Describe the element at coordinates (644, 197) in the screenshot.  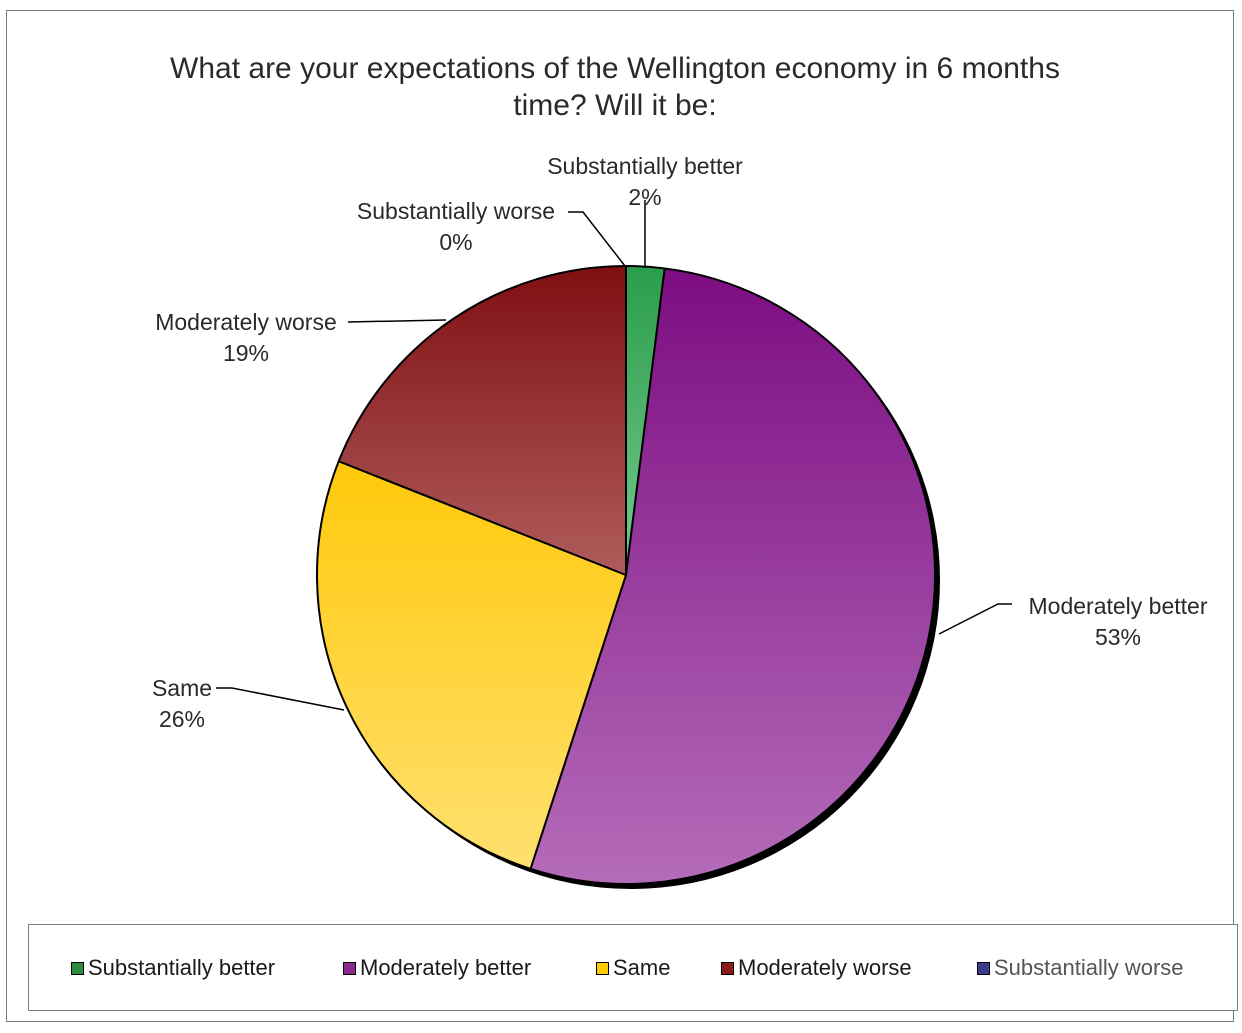
I see `data-label-value-substantially-better: 2%` at that location.